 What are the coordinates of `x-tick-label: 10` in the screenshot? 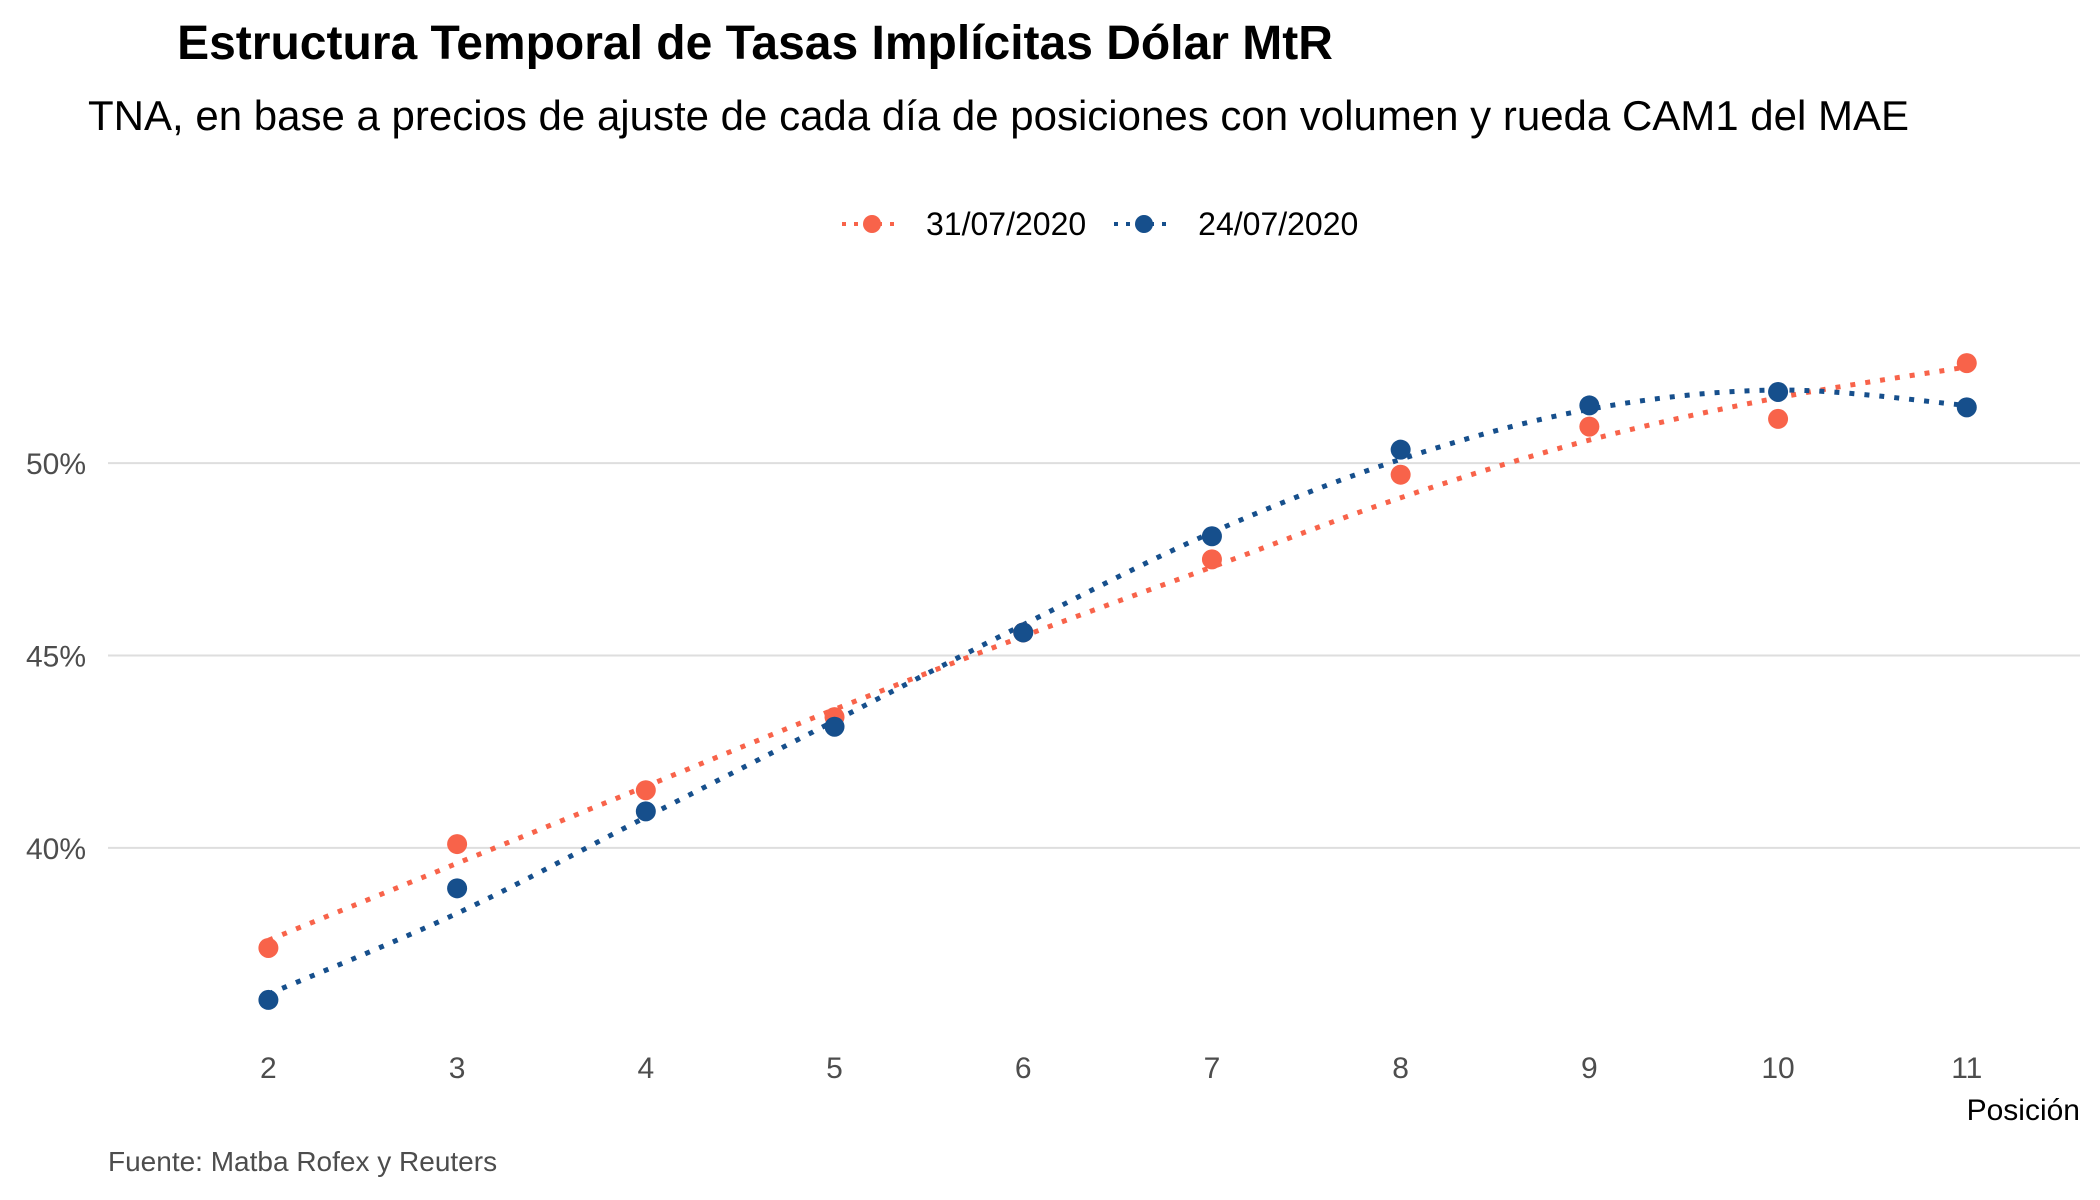 It's located at (1777, 1068).